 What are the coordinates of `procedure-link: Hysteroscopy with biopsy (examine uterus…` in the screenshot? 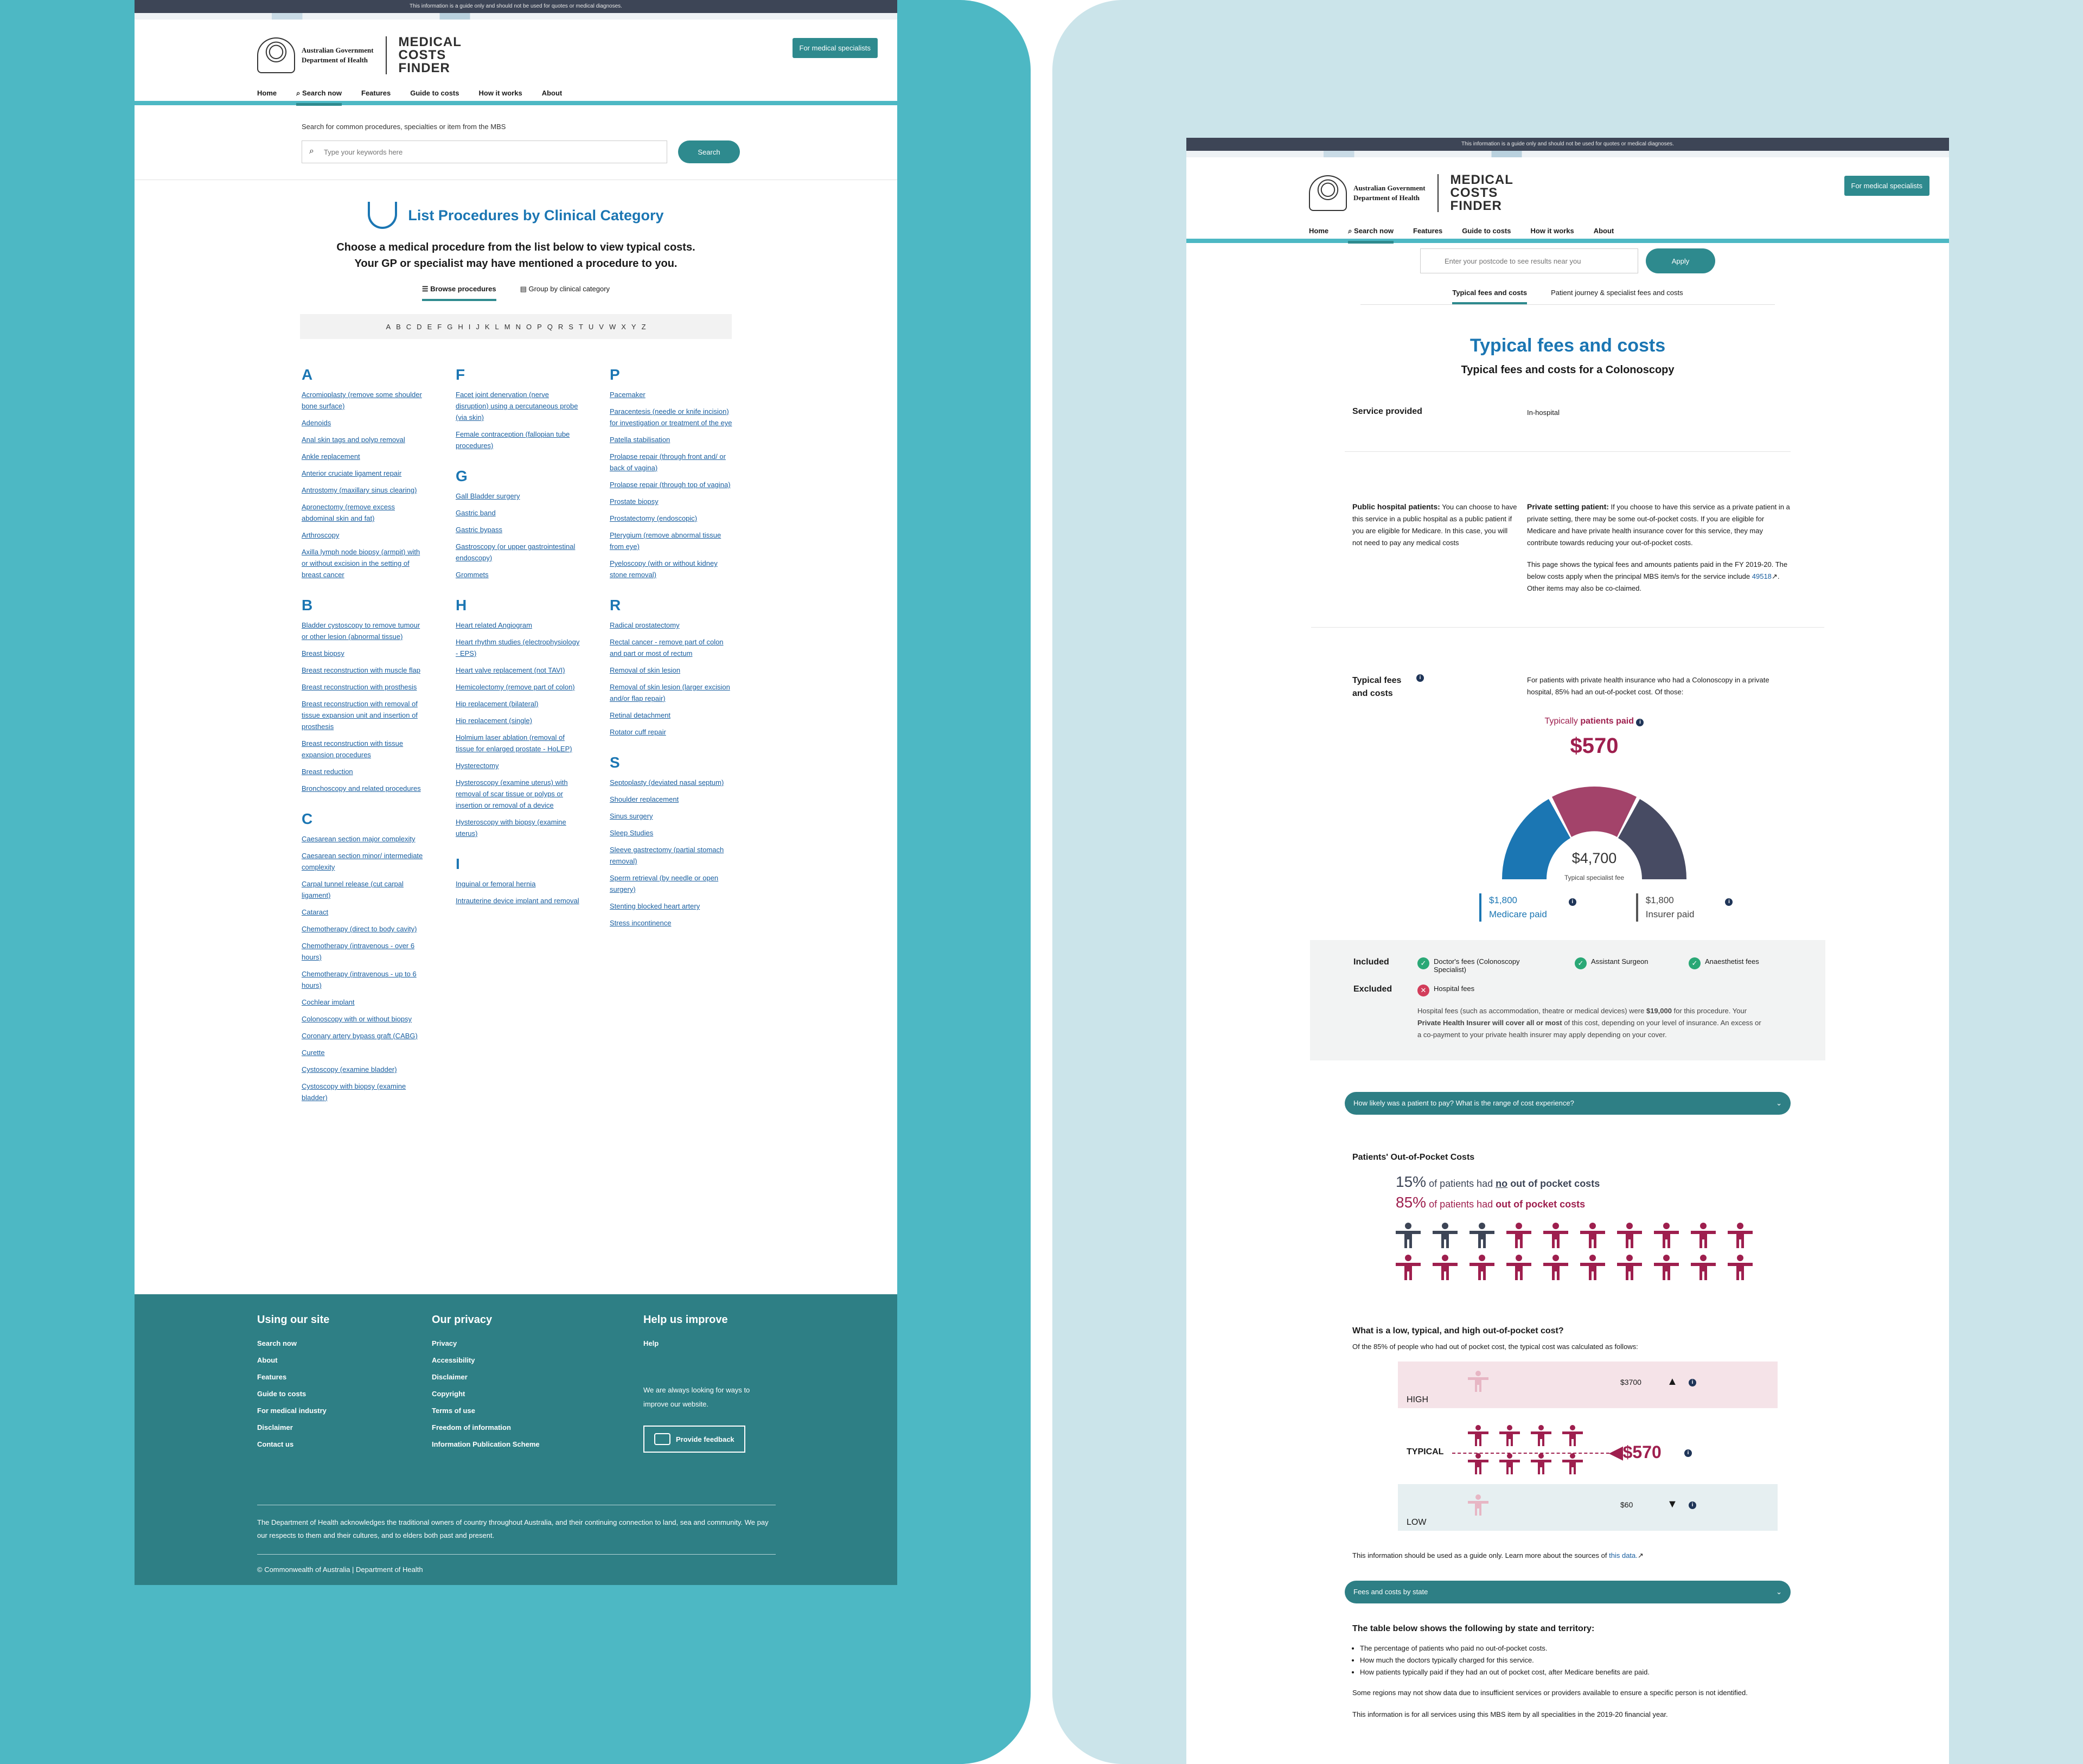 It's located at (511, 828).